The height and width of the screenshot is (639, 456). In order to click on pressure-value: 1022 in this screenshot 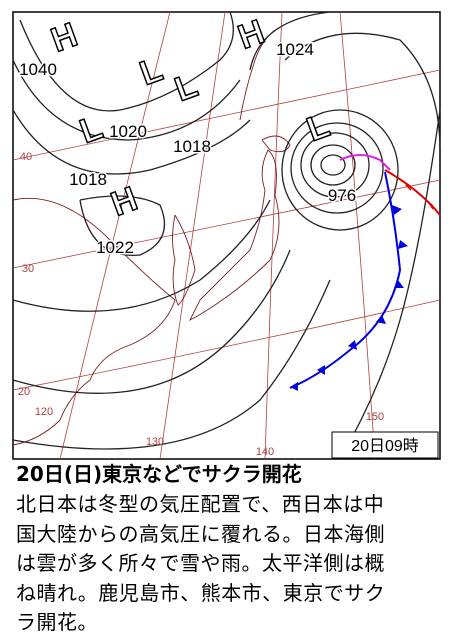, I will do `click(115, 247)`.